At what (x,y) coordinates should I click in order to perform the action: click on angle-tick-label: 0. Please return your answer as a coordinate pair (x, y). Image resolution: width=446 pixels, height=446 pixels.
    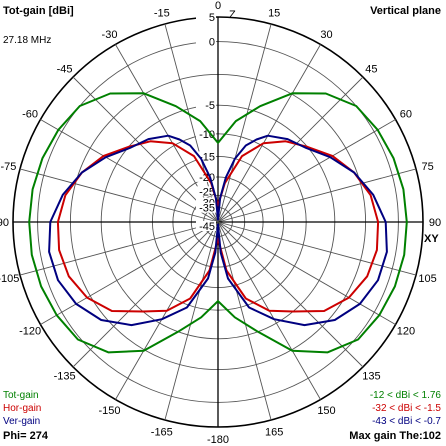
    Looking at the image, I should click on (218, 6).